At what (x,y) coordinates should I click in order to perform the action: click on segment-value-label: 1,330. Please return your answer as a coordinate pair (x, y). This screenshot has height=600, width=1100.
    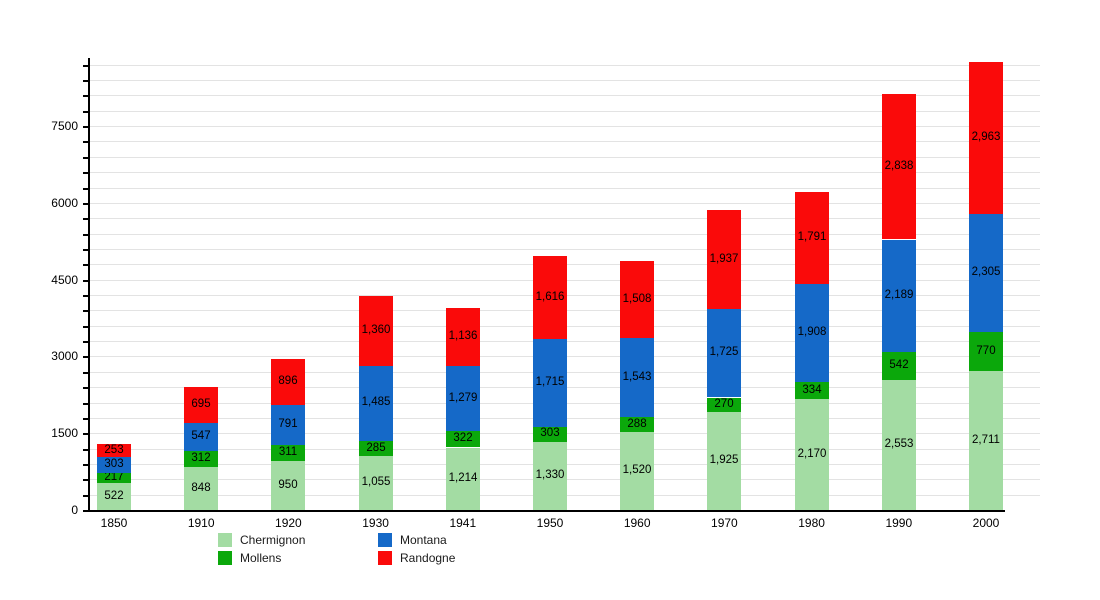
    Looking at the image, I should click on (550, 475).